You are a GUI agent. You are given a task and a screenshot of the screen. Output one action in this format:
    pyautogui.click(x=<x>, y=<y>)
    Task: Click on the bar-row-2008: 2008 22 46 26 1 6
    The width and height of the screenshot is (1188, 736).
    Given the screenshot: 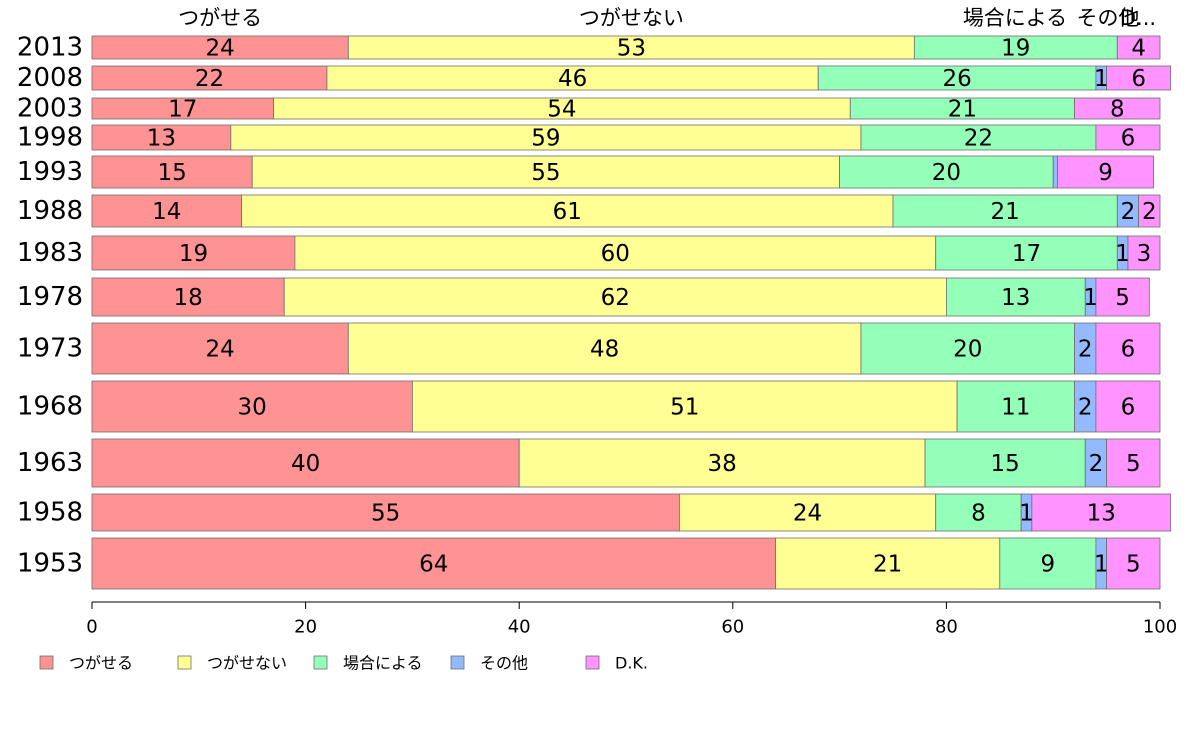 What is the action you would take?
    pyautogui.click(x=594, y=78)
    